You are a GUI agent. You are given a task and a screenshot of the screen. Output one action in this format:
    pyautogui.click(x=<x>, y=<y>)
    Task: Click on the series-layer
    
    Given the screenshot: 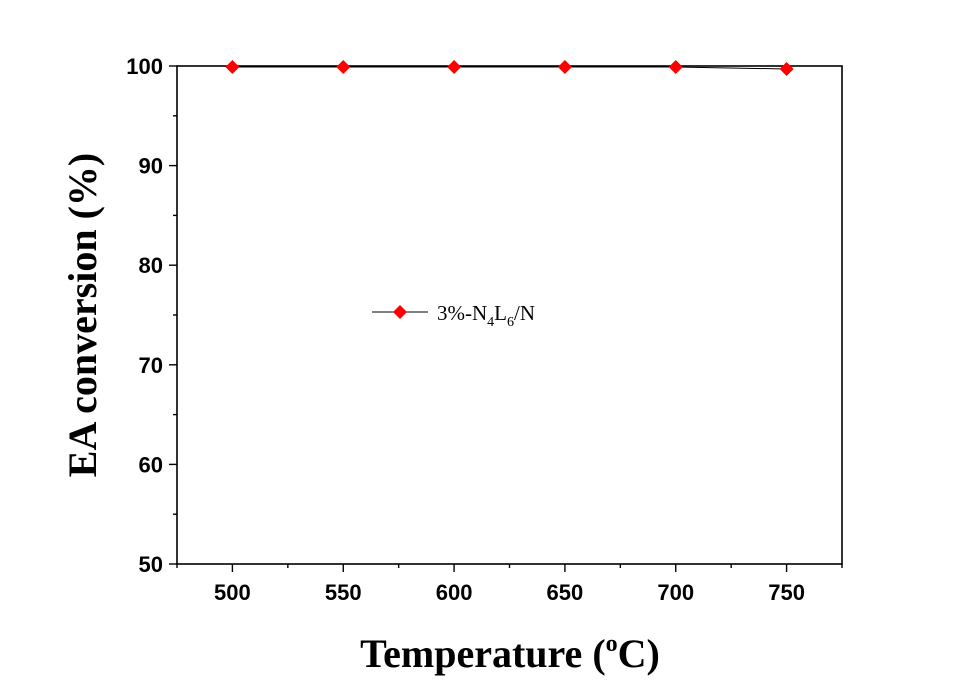 What is the action you would take?
    pyautogui.click(x=509, y=67)
    